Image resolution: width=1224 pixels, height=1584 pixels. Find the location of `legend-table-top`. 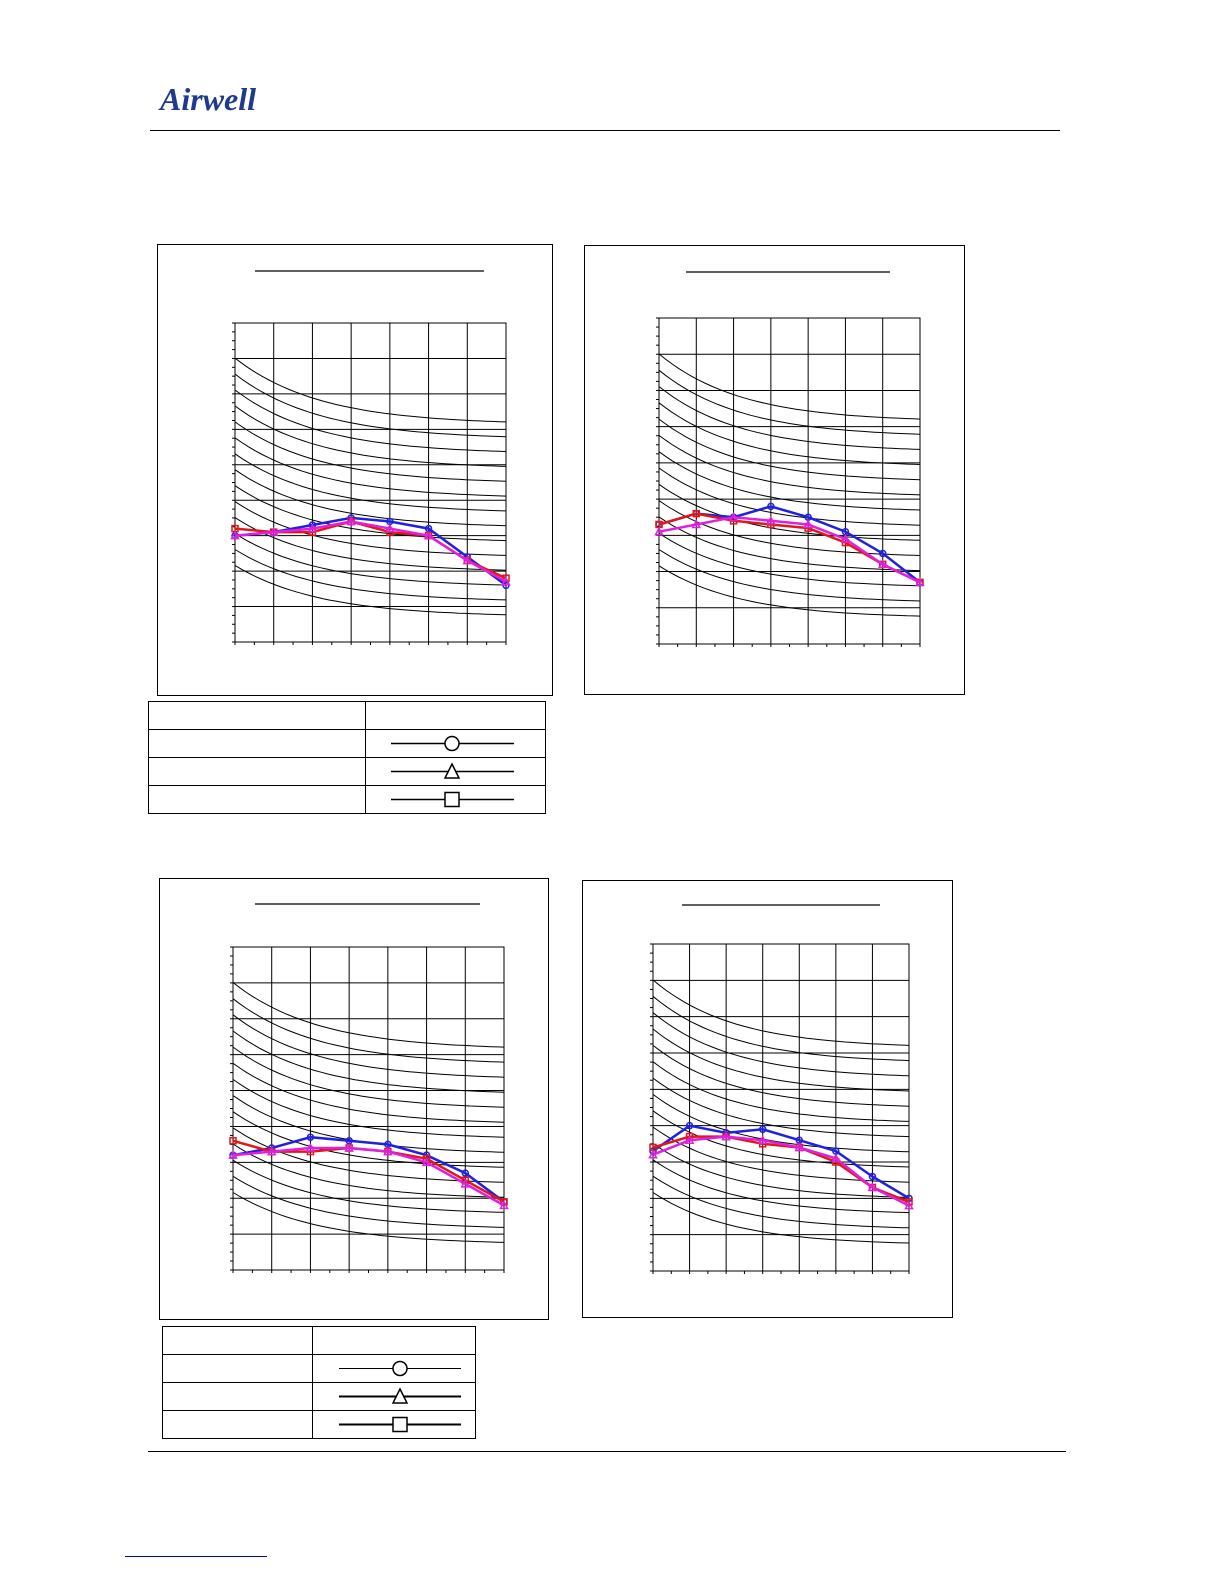

legend-table-top is located at coordinates (347, 757).